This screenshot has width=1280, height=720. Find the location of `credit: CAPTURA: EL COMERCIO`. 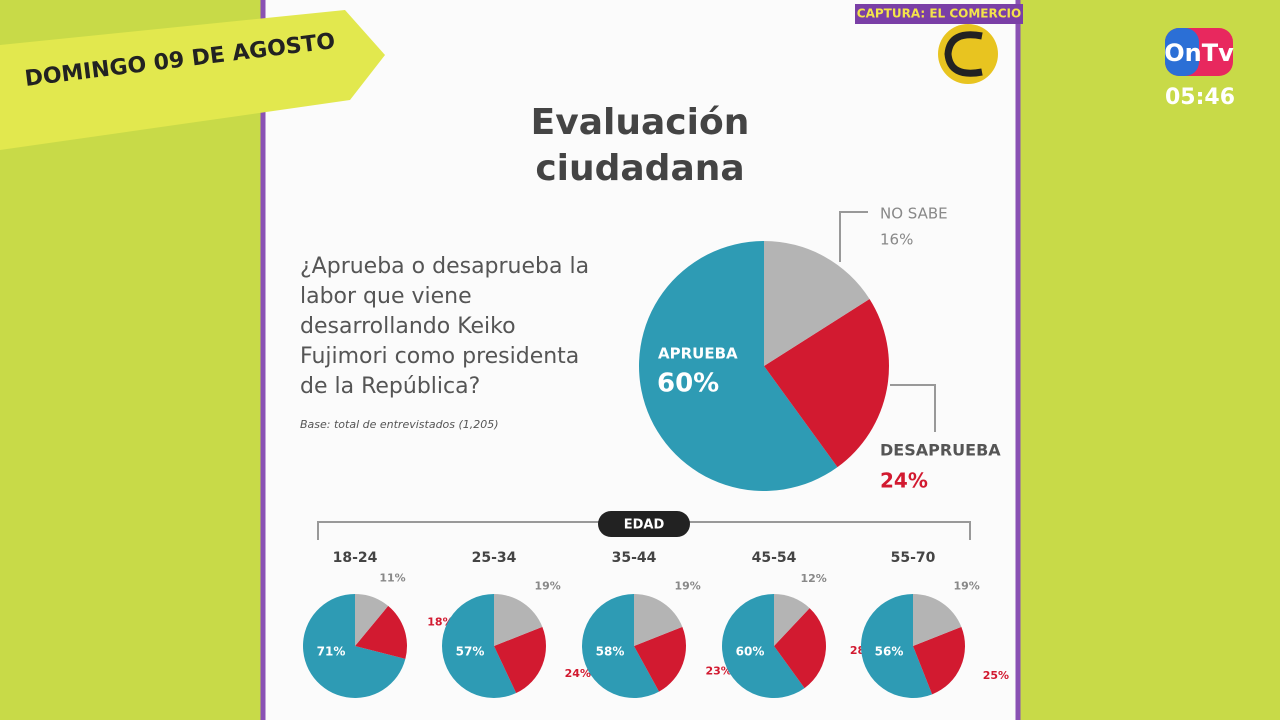

credit: CAPTURA: EL COMERCIO is located at coordinates (939, 14).